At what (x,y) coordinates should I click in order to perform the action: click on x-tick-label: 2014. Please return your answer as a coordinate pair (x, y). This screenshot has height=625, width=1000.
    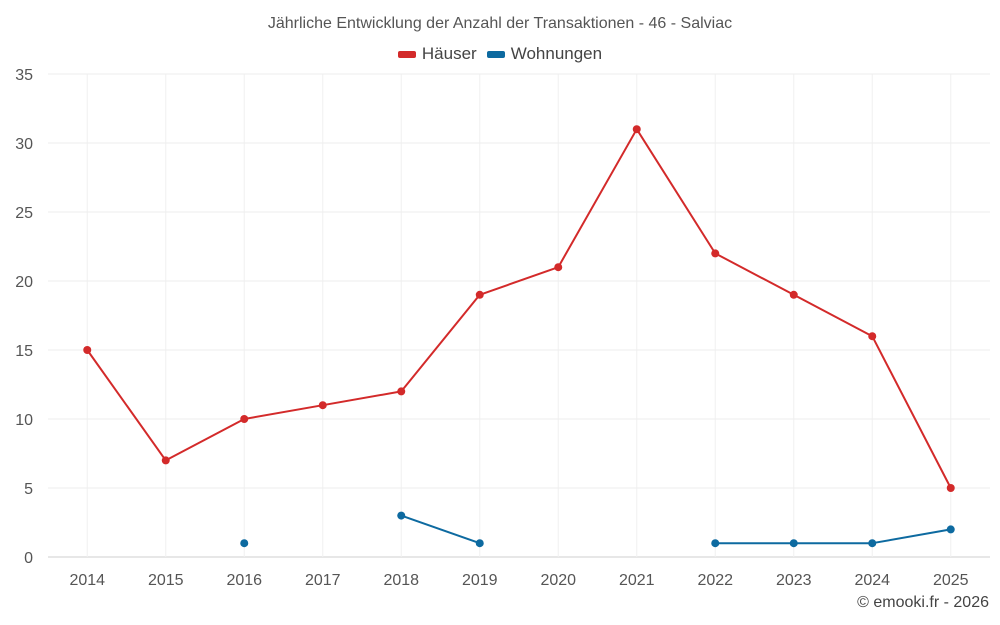
    Looking at the image, I should click on (87, 580).